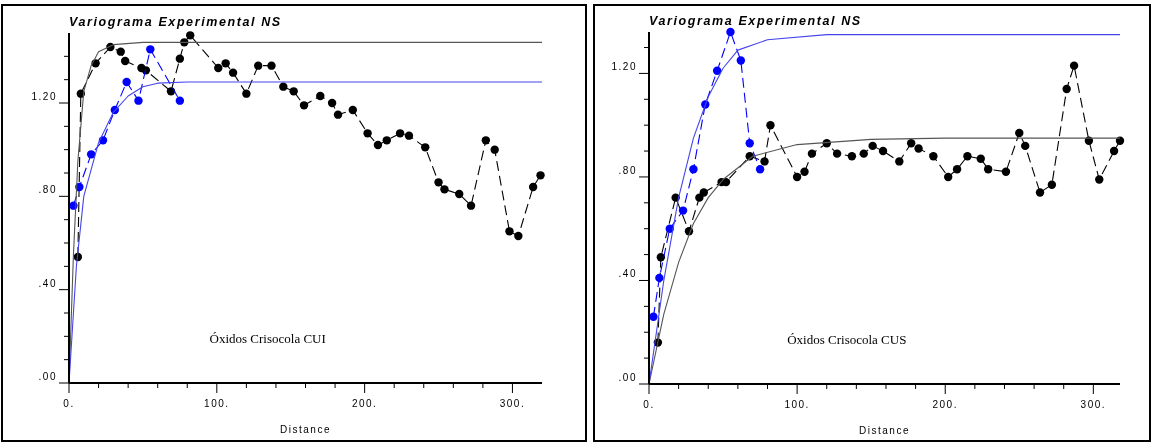 The width and height of the screenshot is (1156, 445). I want to click on annotation: Óxidos Crisocola CUS, so click(847, 339).